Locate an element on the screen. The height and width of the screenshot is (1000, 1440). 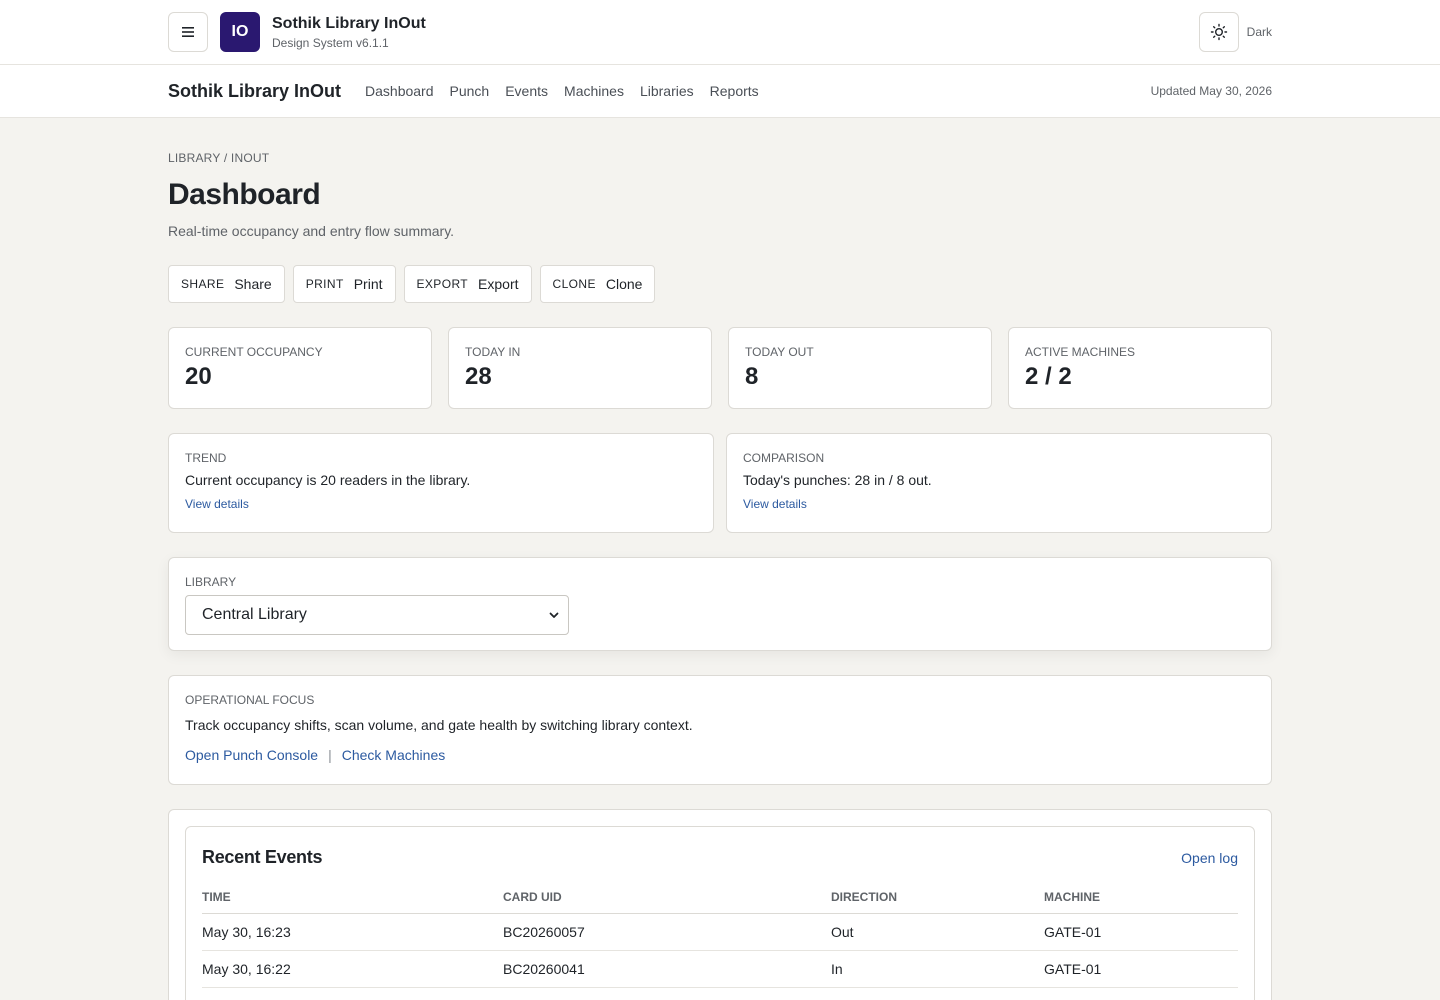
sun-icon is located at coordinates (1218, 32).